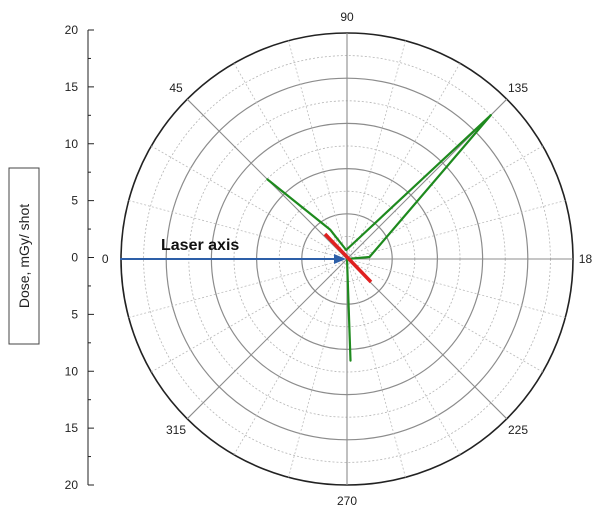  What do you see at coordinates (79, 257) in the screenshot?
I see `radial-axis: 20 15 10 5 0 5 10 15 20` at bounding box center [79, 257].